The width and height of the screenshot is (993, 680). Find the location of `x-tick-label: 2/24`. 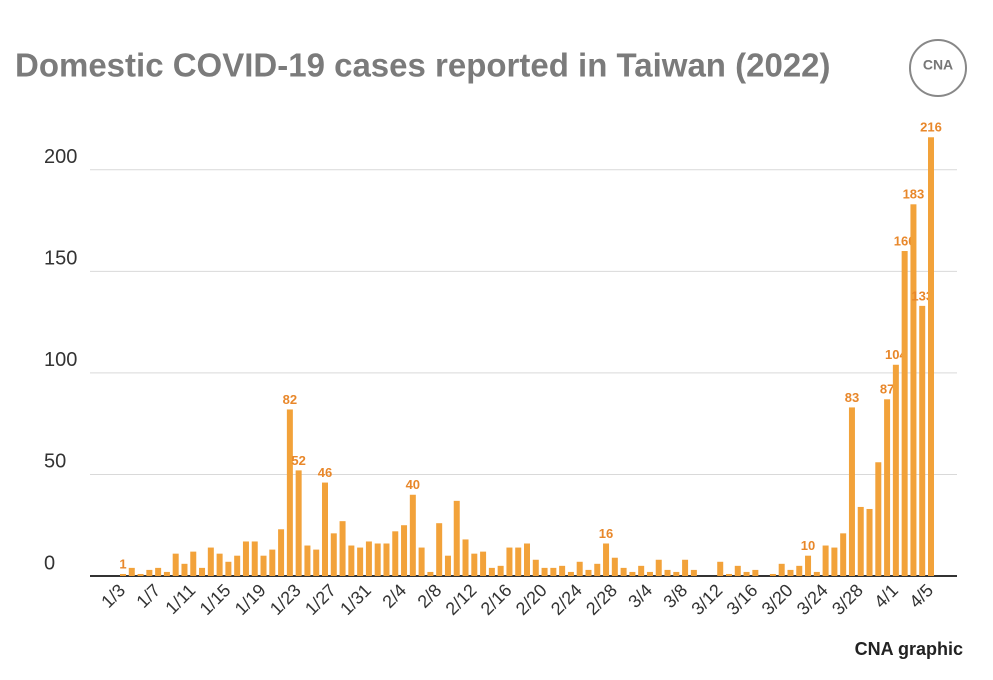

x-tick-label: 2/24 is located at coordinates (566, 599).